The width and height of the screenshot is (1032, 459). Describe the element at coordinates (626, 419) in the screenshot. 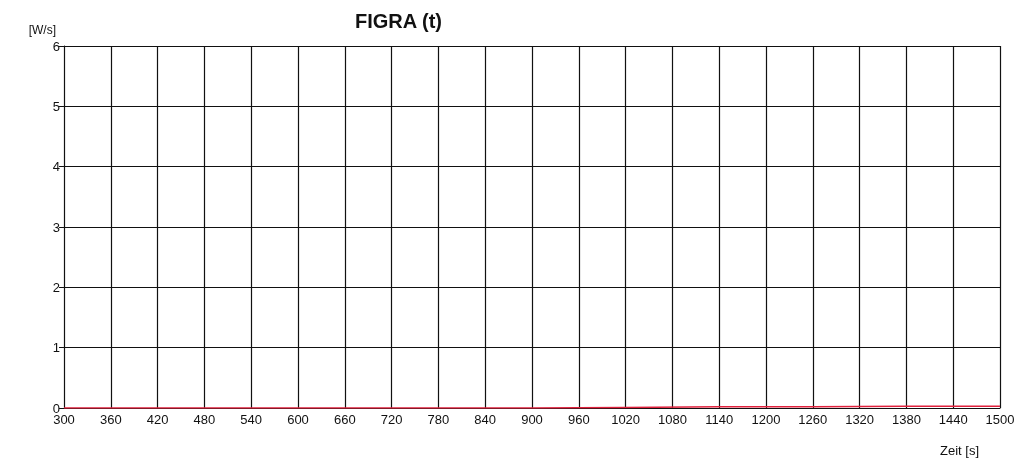

I see `x-tick-label: 1020` at that location.